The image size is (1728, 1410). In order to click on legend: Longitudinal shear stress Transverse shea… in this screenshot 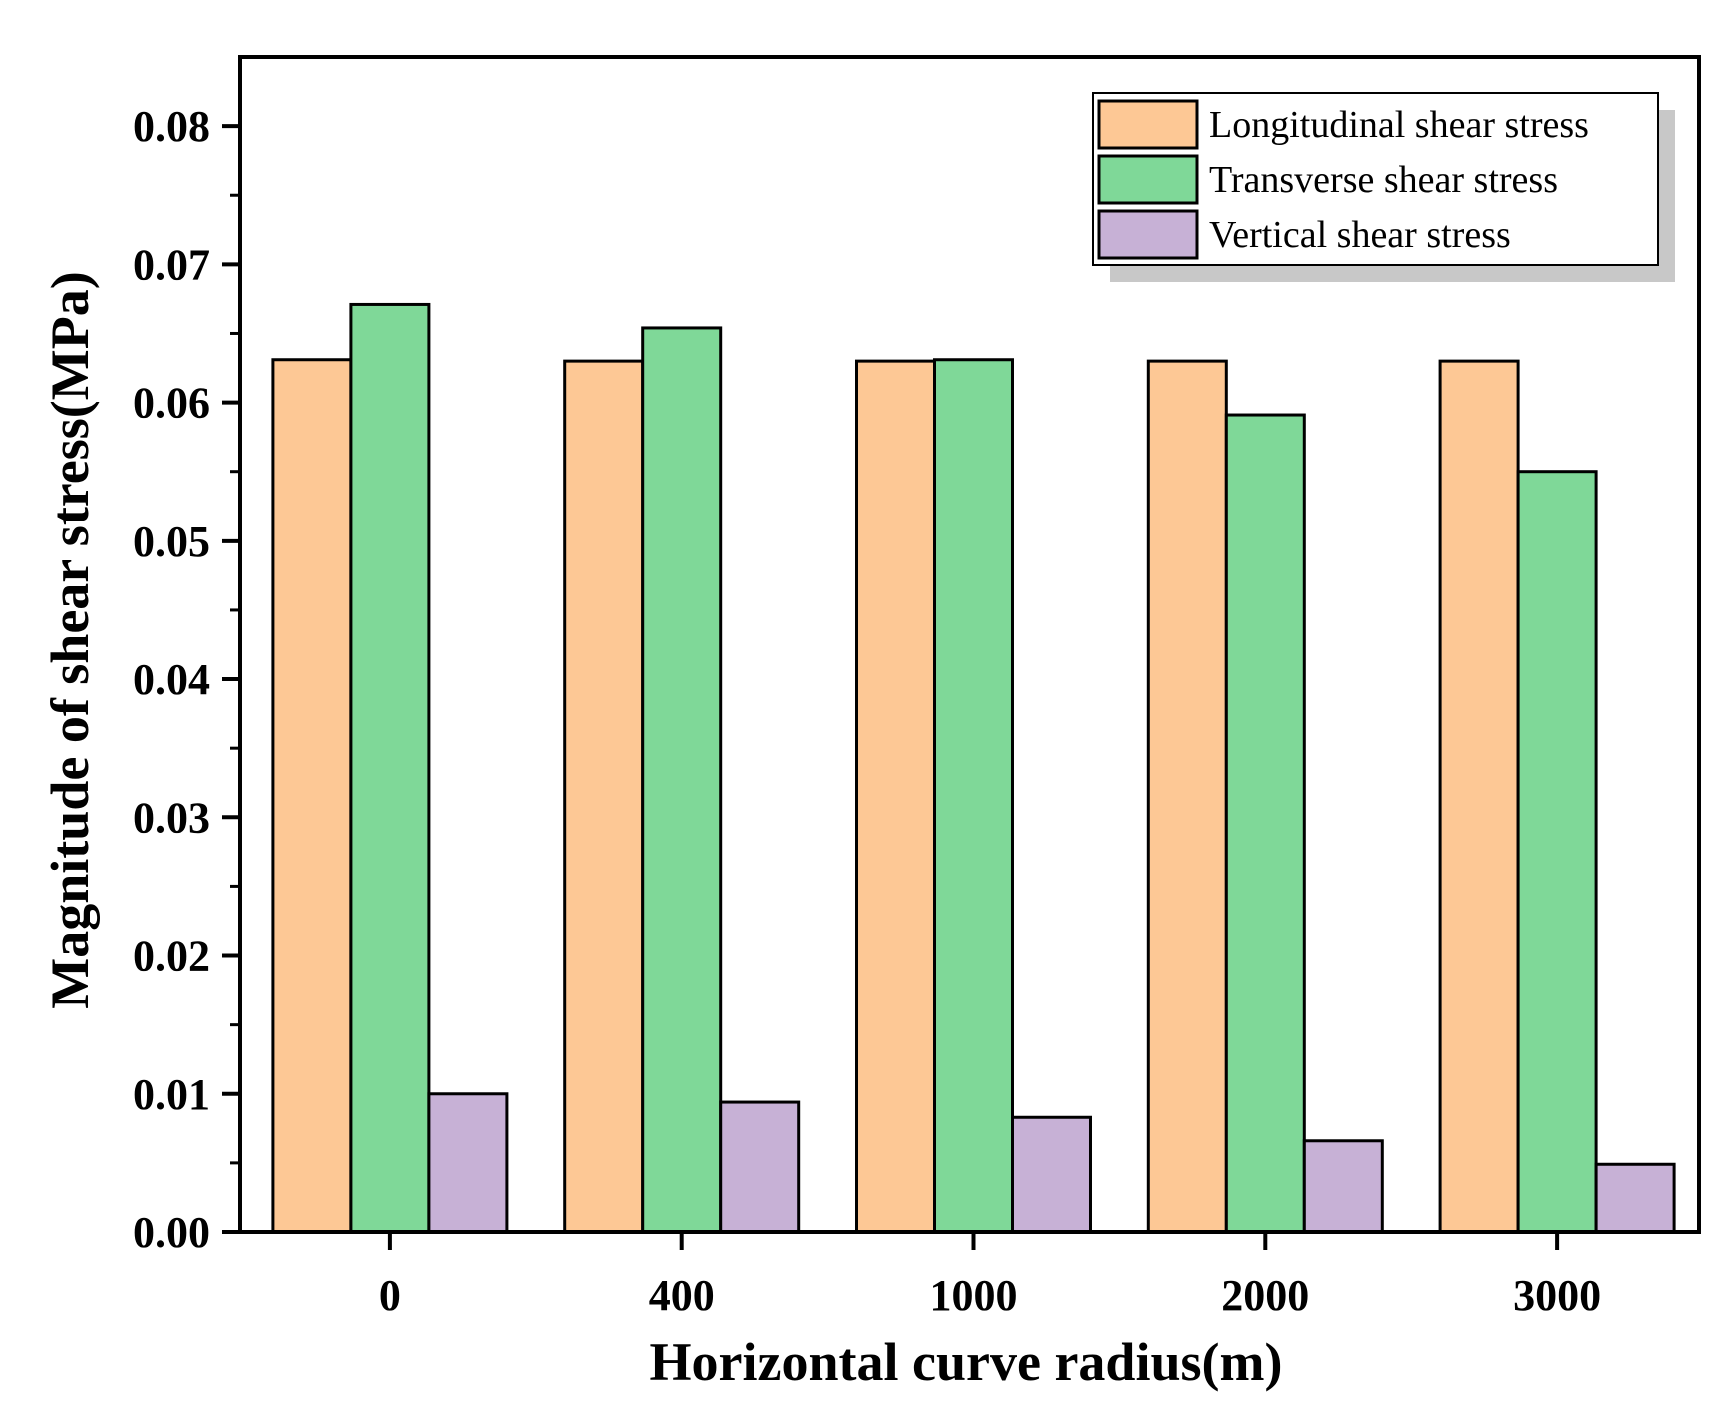, I will do `click(1383, 187)`.